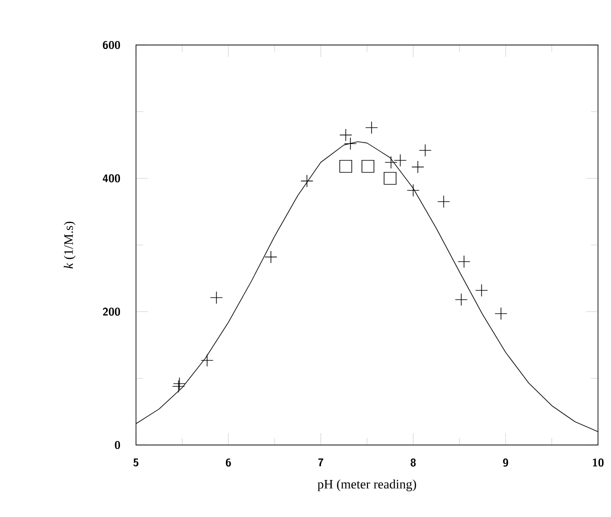  I want to click on x-tick-label: 7, so click(321, 462).